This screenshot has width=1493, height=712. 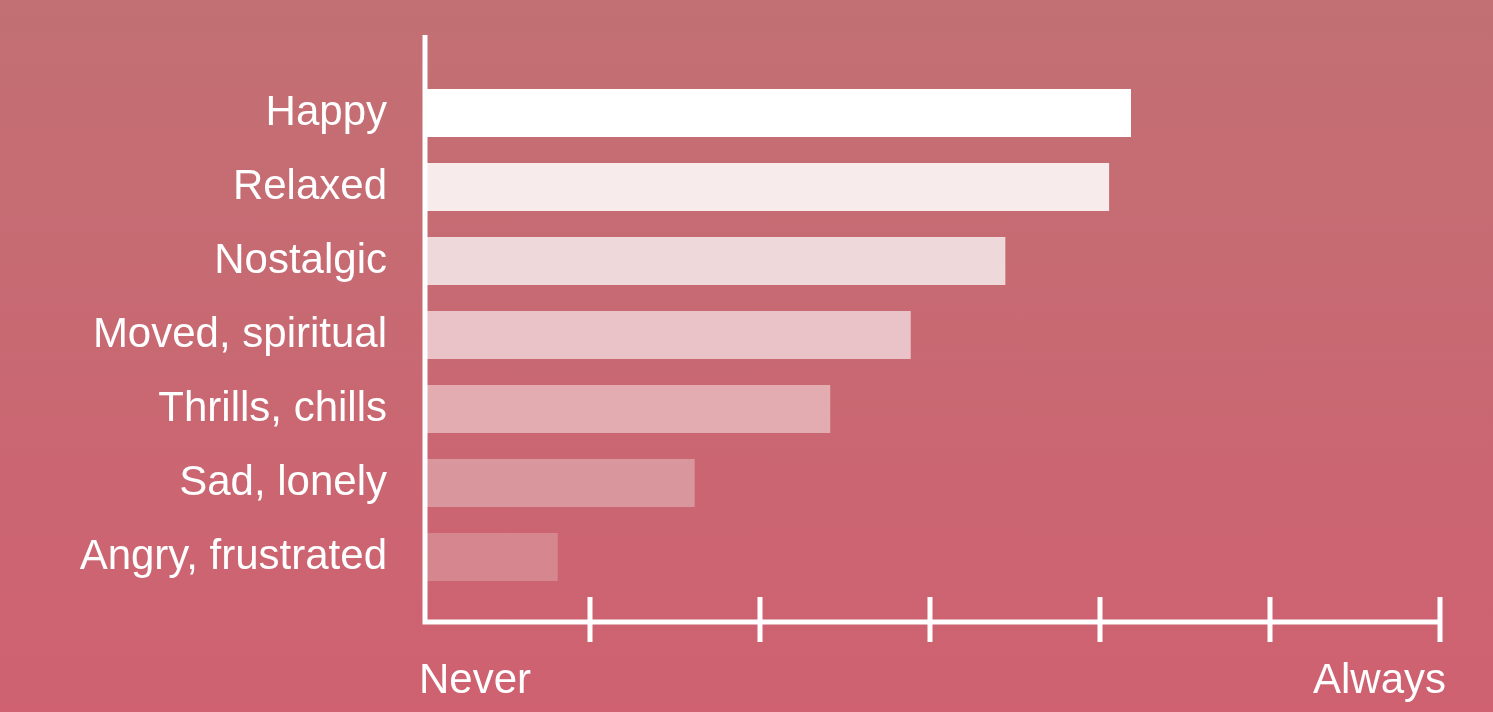 What do you see at coordinates (475, 679) in the screenshot?
I see `text: Never` at bounding box center [475, 679].